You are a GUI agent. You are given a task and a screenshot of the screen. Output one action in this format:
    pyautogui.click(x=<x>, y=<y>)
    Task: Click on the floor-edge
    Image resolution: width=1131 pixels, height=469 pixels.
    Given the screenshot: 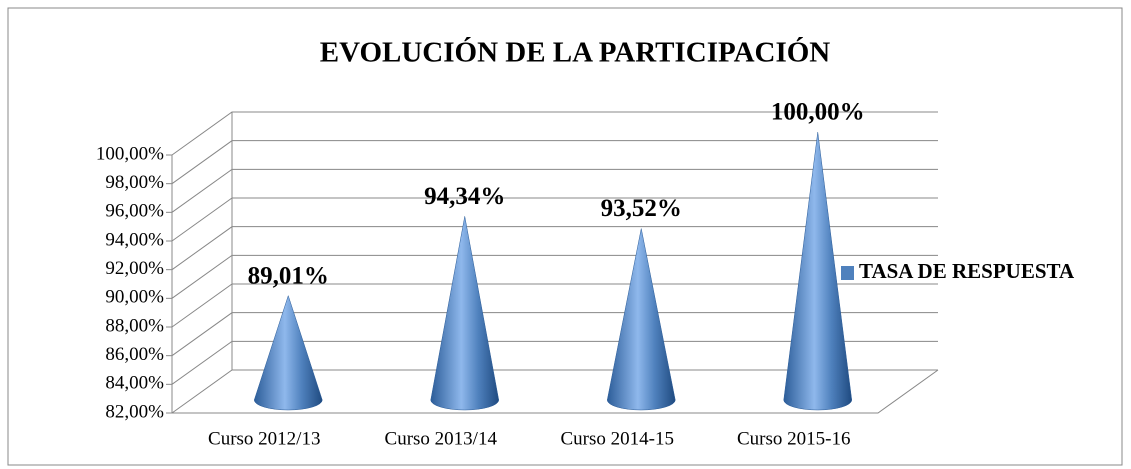 What is the action you would take?
    pyautogui.click(x=555, y=391)
    